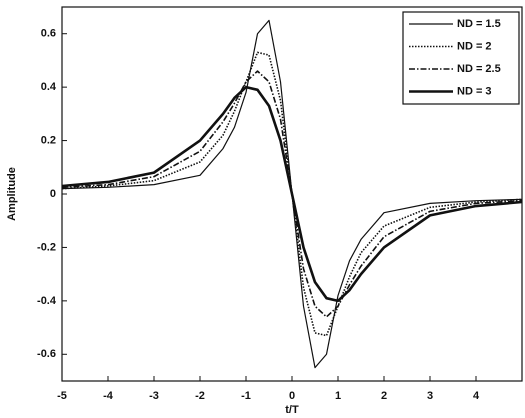  I want to click on y-tick-label: 0.4, so click(49, 87).